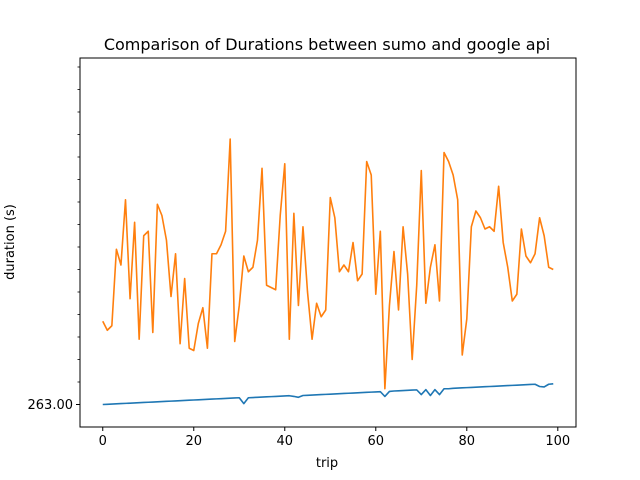 The image size is (640, 480). What do you see at coordinates (54, 239) in the screenshot?
I see `y-axis-ticks: 263.00` at bounding box center [54, 239].